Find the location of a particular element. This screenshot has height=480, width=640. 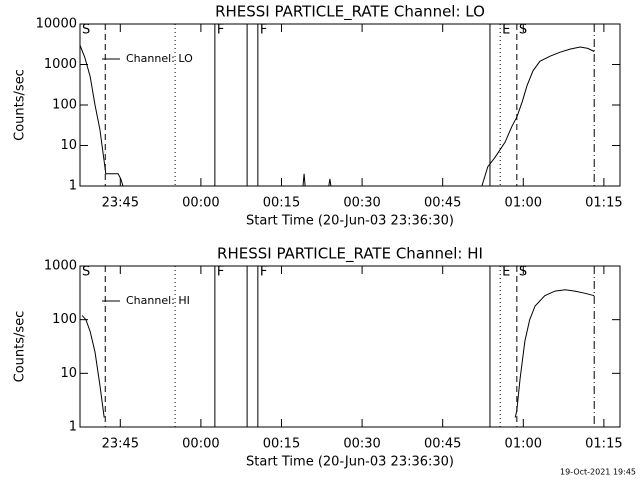

timestamp: 19-Oct-2021 19:45 is located at coordinates (598, 472).